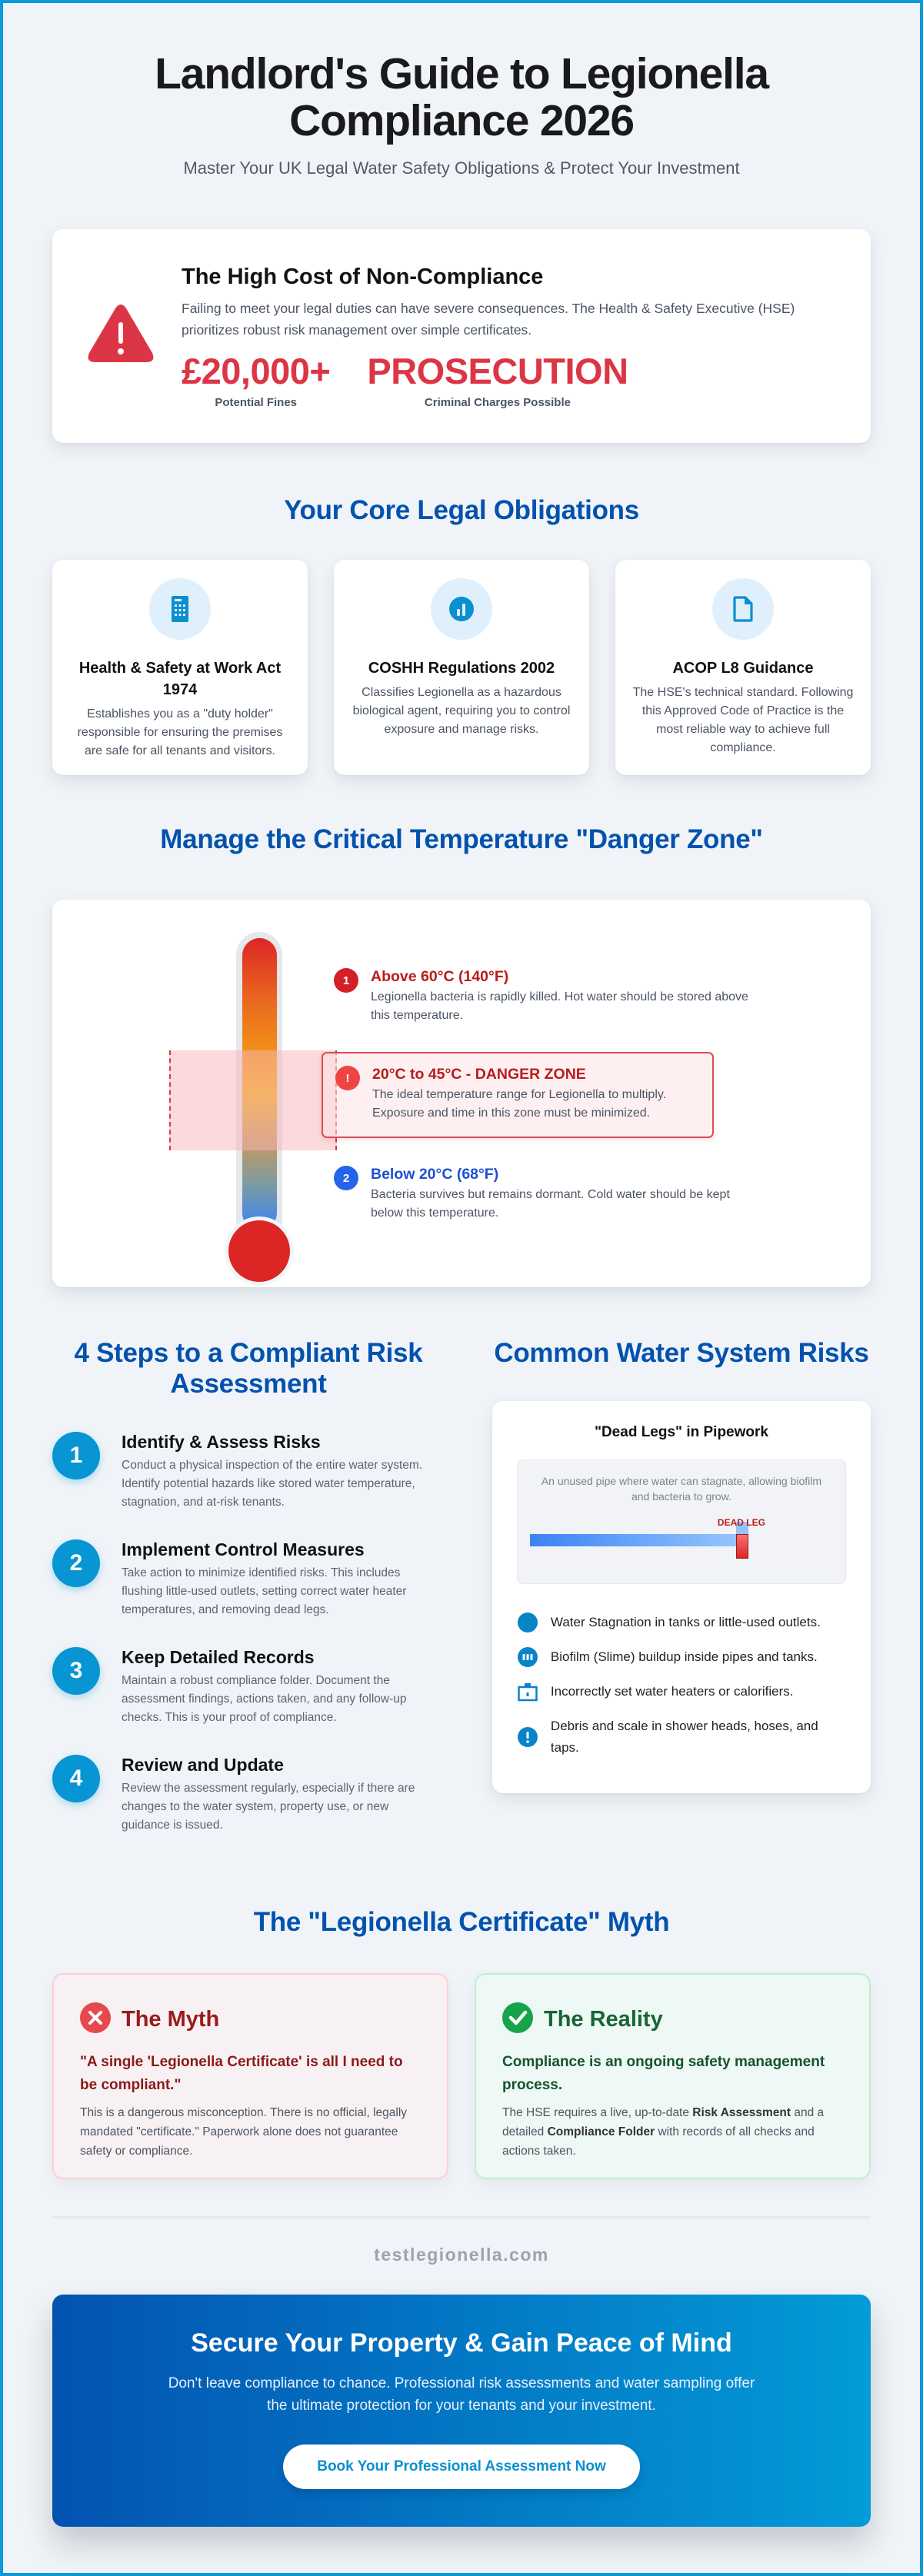 Image resolution: width=923 pixels, height=2576 pixels. What do you see at coordinates (171, 2020) in the screenshot?
I see `myth-heading: The Myth` at bounding box center [171, 2020].